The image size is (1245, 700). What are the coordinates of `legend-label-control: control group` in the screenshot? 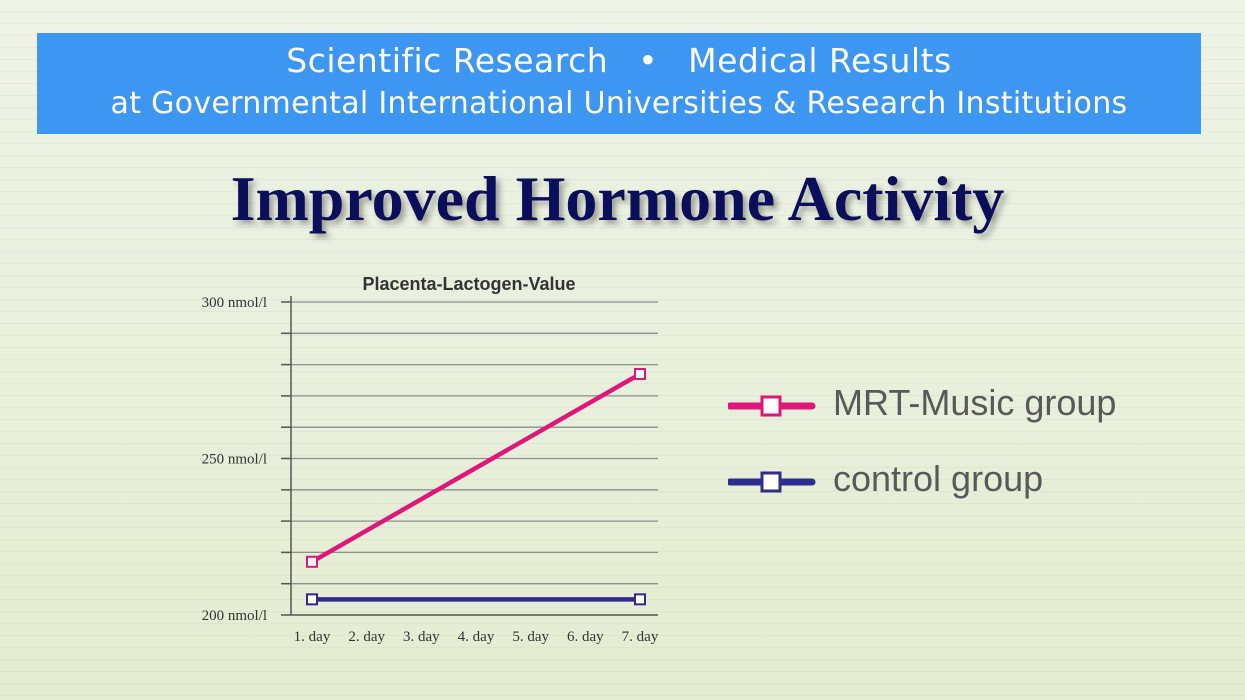 It's located at (938, 478).